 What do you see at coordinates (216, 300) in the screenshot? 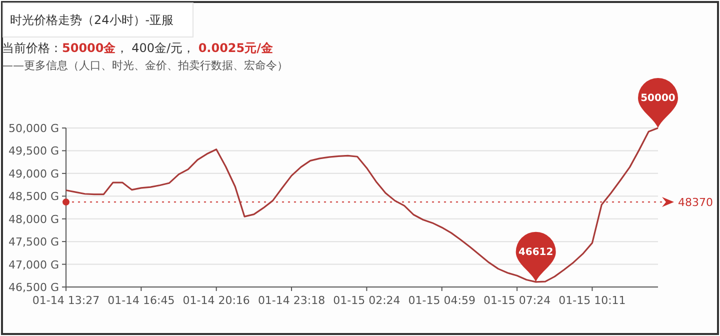
I see `x-tick-label: 01-14 20:16` at bounding box center [216, 300].